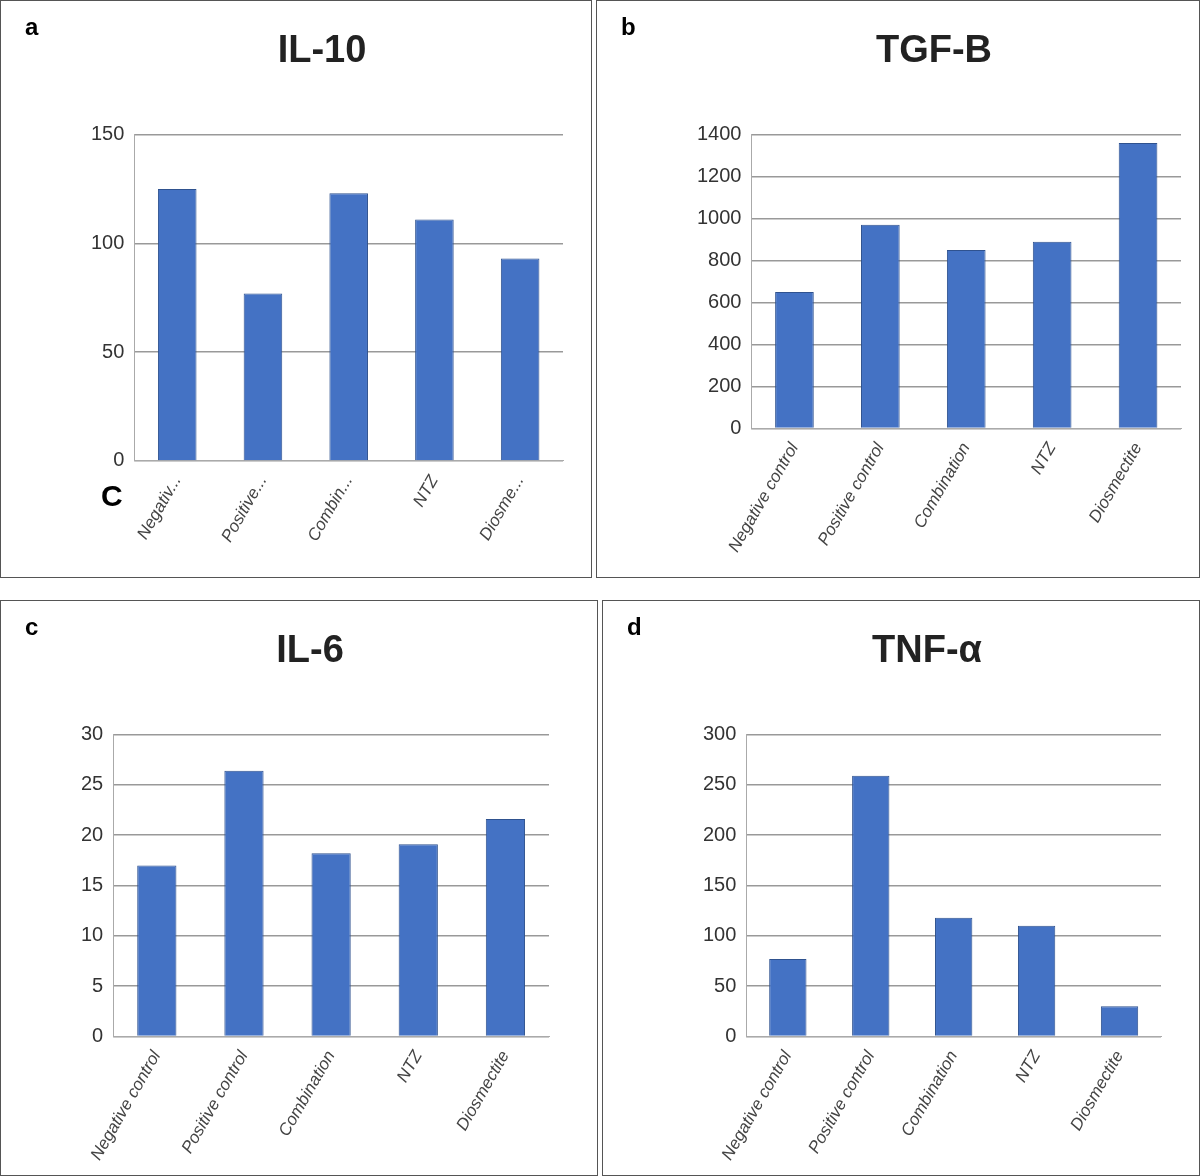  What do you see at coordinates (310, 649) in the screenshot?
I see `chart-title: IL-6` at bounding box center [310, 649].